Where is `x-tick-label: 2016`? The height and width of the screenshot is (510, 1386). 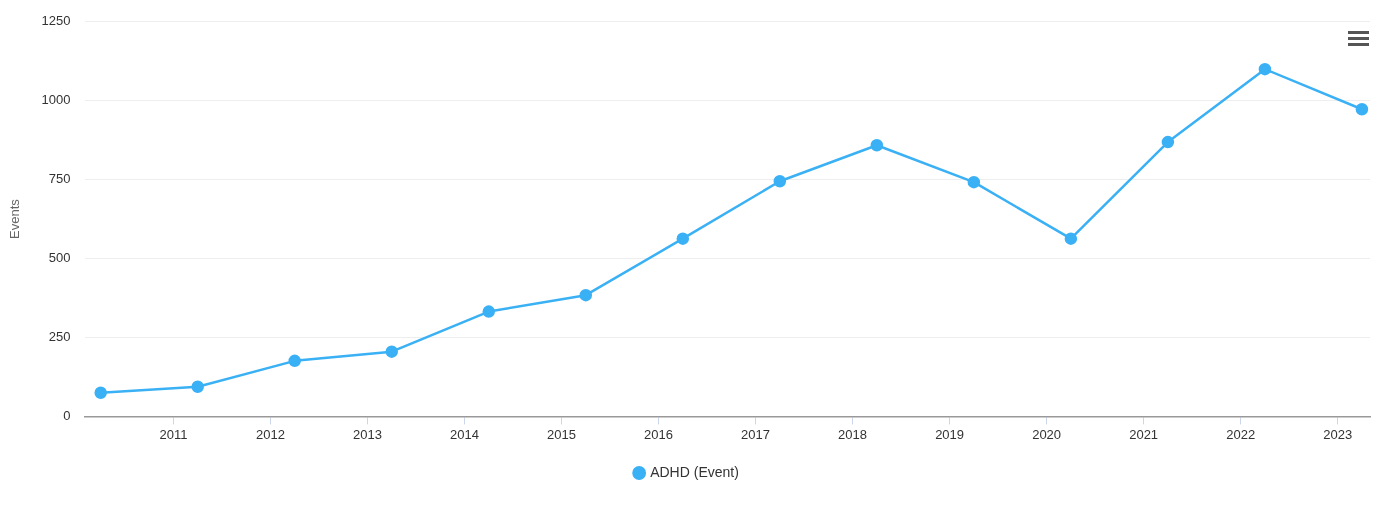 x-tick-label: 2016 is located at coordinates (658, 434).